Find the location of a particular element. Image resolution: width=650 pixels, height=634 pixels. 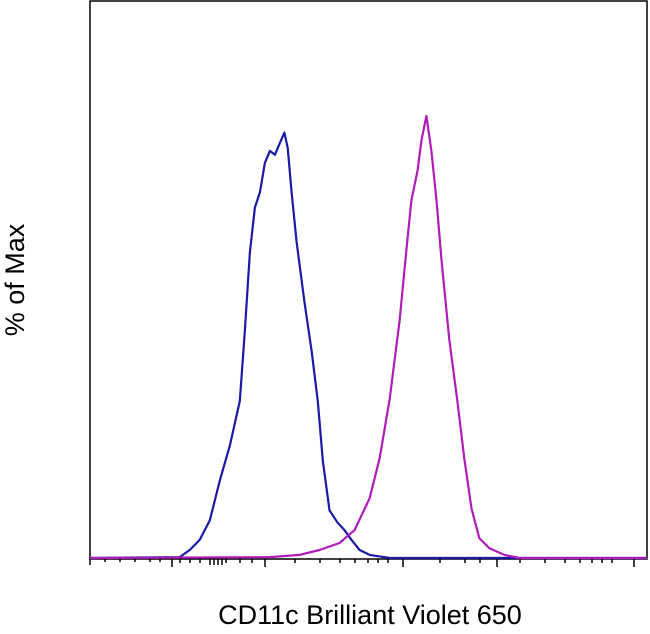

x-axis-label: CD11c Brilliant Violet 650 is located at coordinates (370, 615).